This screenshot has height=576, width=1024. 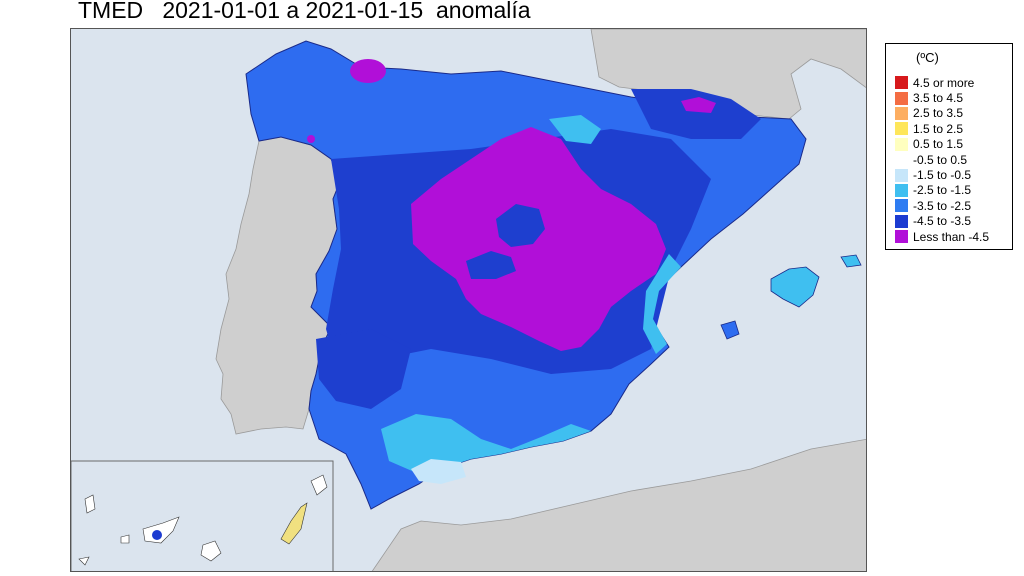 What do you see at coordinates (938, 128) in the screenshot?
I see `legend-label: 1.5 to 2.5` at bounding box center [938, 128].